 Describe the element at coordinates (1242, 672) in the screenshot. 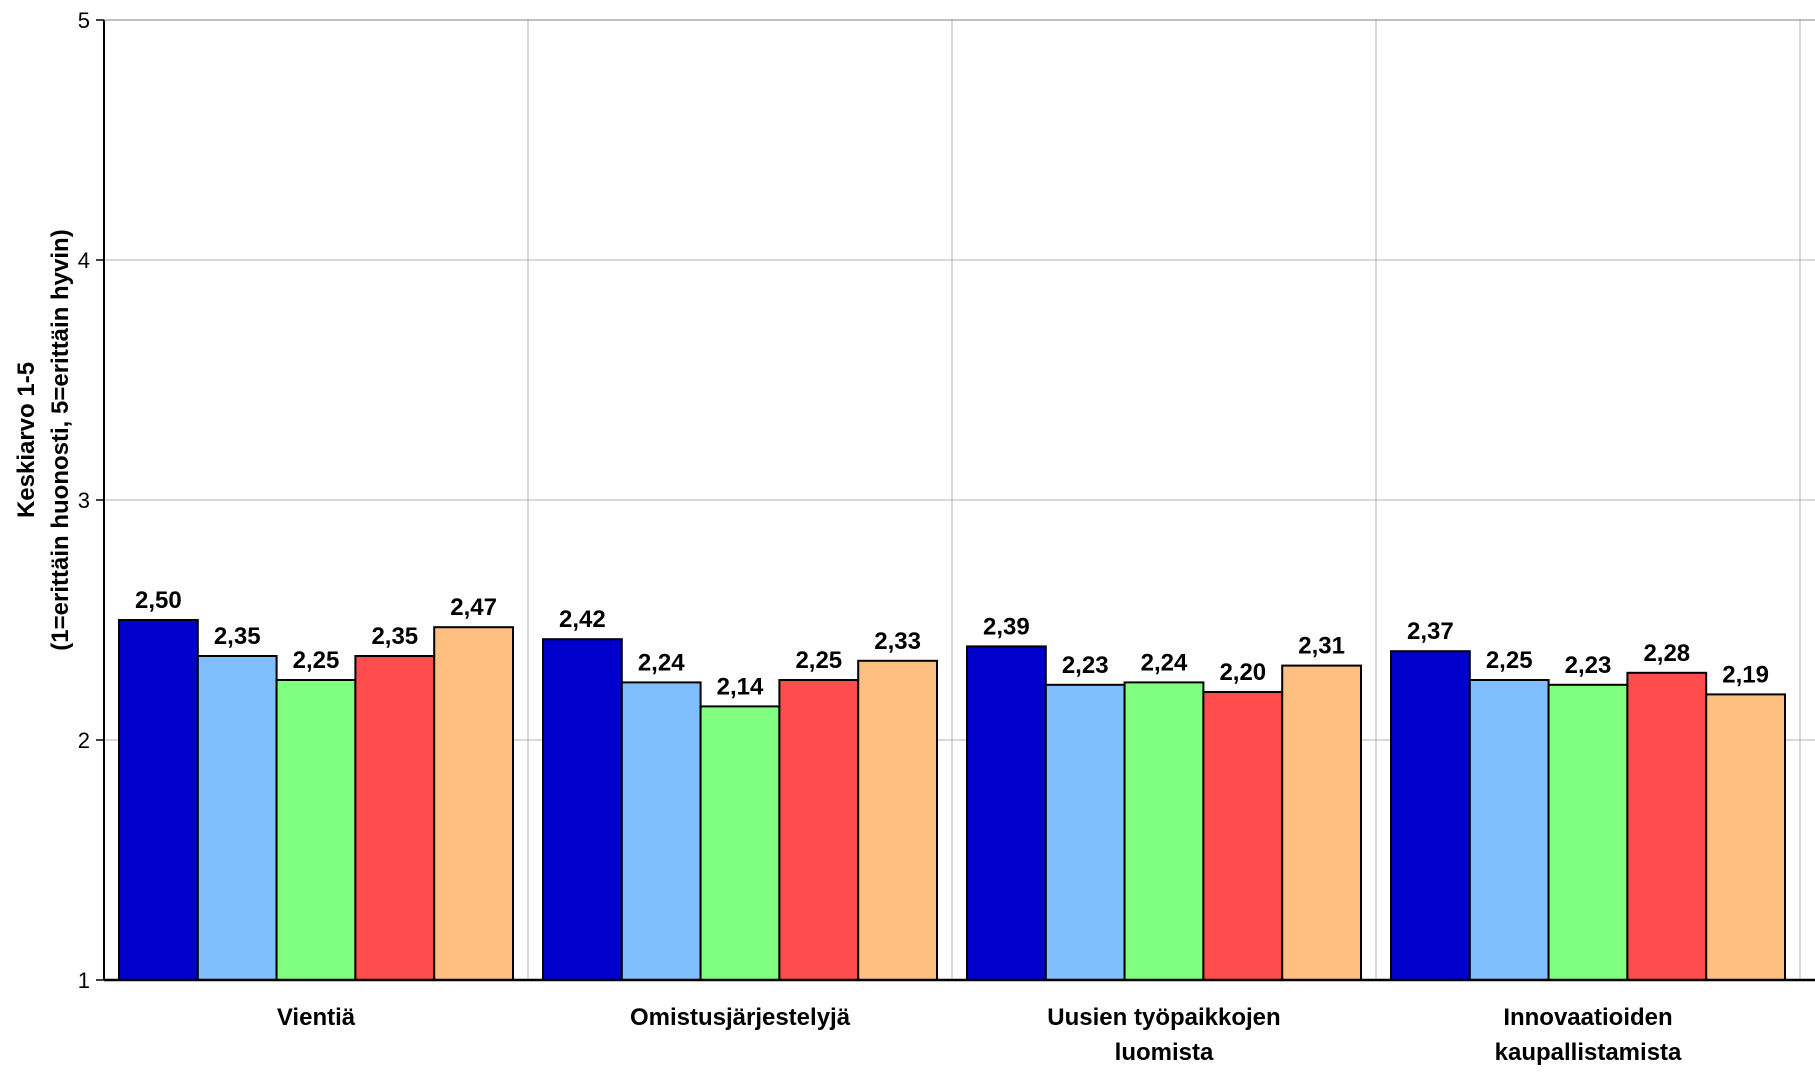

I see `data-label: 2,20` at that location.